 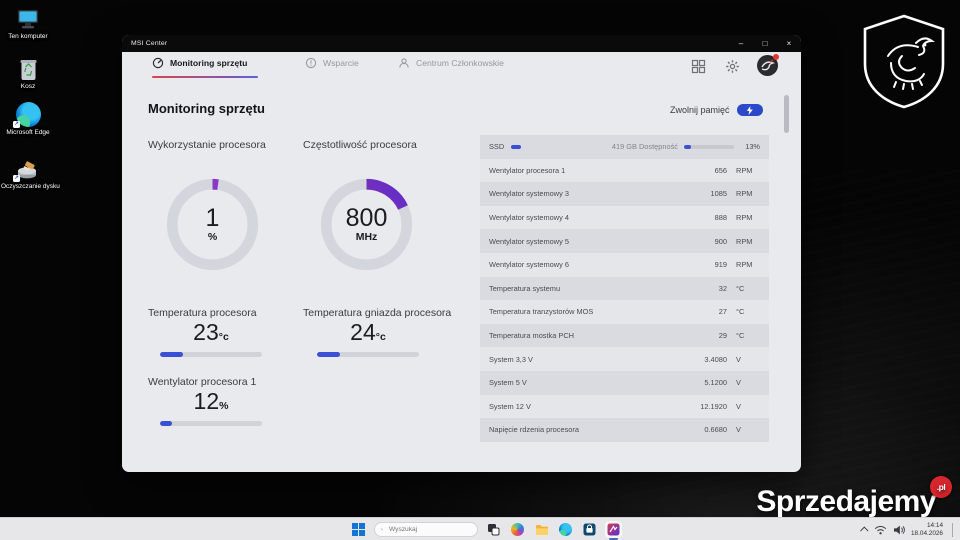 What do you see at coordinates (224, 406) in the screenshot?
I see `cpu-fan-unit: %` at bounding box center [224, 406].